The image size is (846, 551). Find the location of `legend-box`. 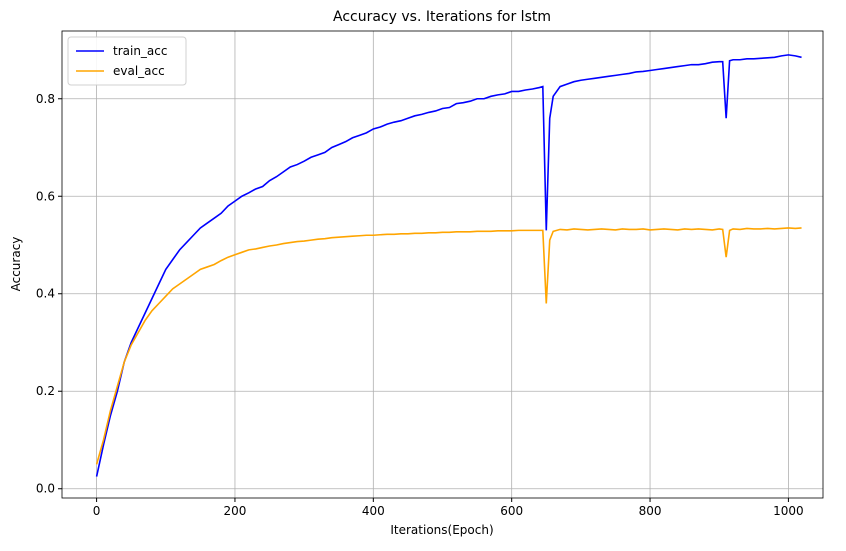

legend-box is located at coordinates (127, 61).